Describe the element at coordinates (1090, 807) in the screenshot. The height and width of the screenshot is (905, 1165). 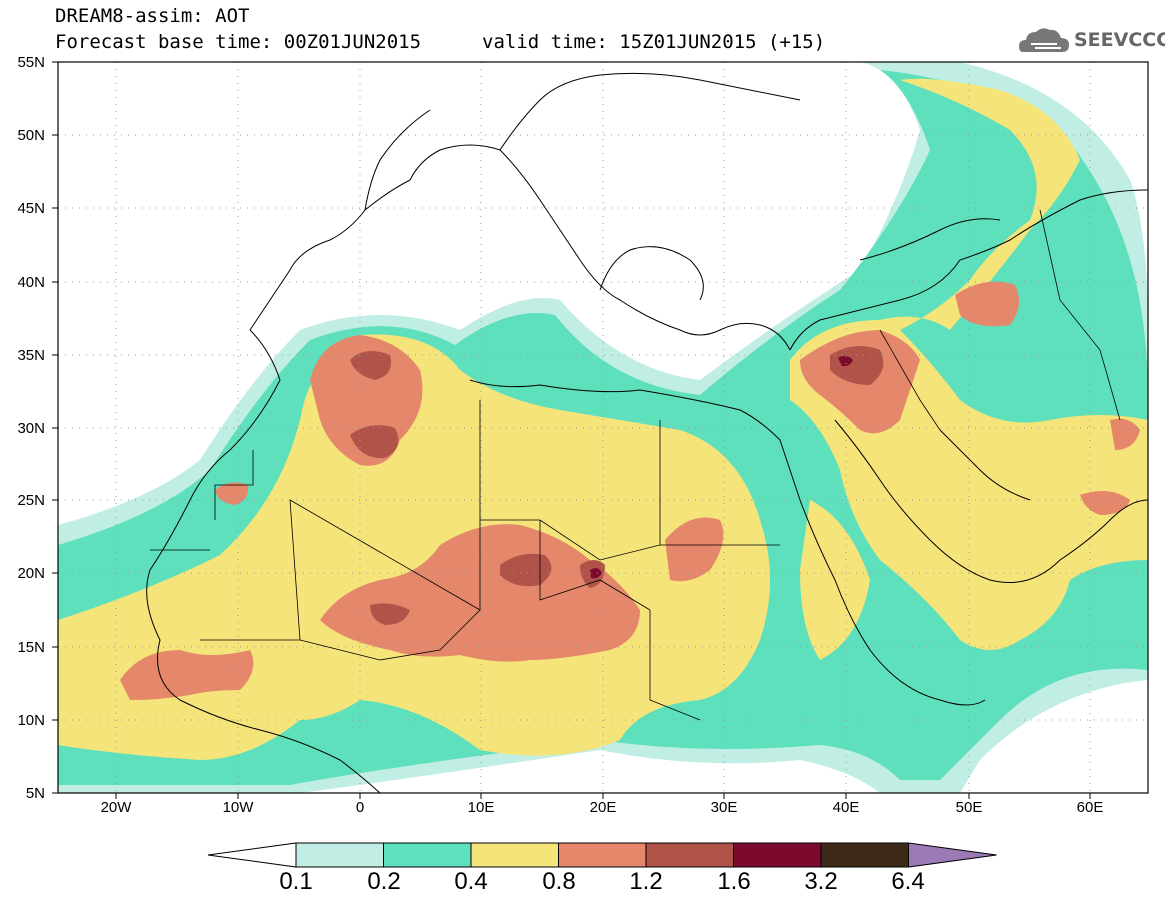
I see `lon-label-60e: 60E` at that location.